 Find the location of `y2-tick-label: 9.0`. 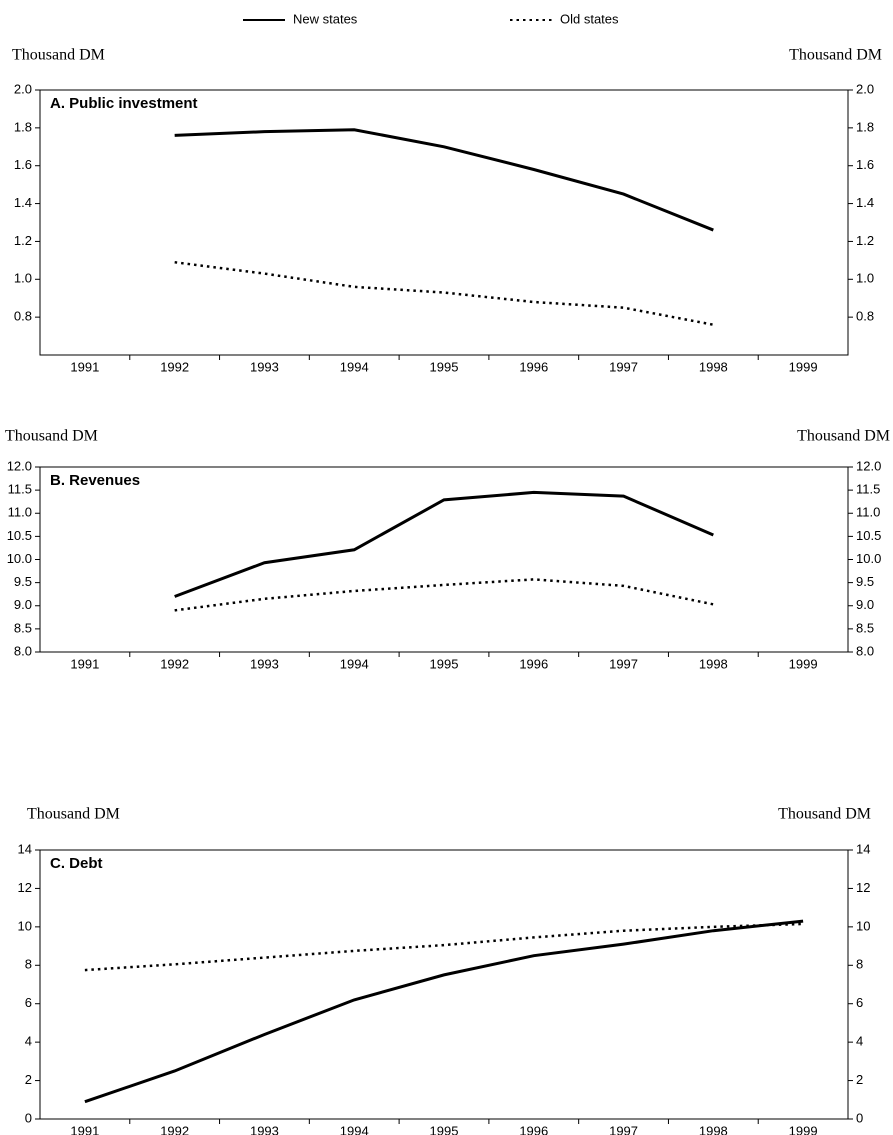

y2-tick-label: 9.0 is located at coordinates (865, 604).